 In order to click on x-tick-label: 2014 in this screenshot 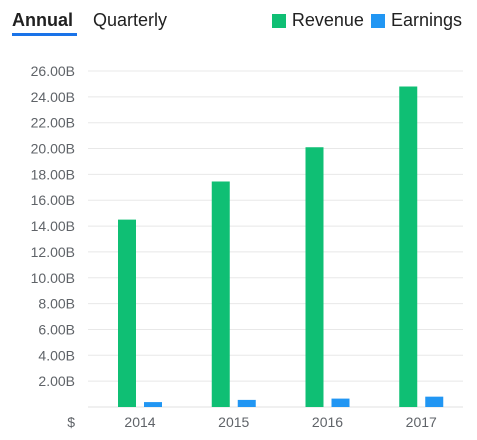, I will do `click(139, 422)`.